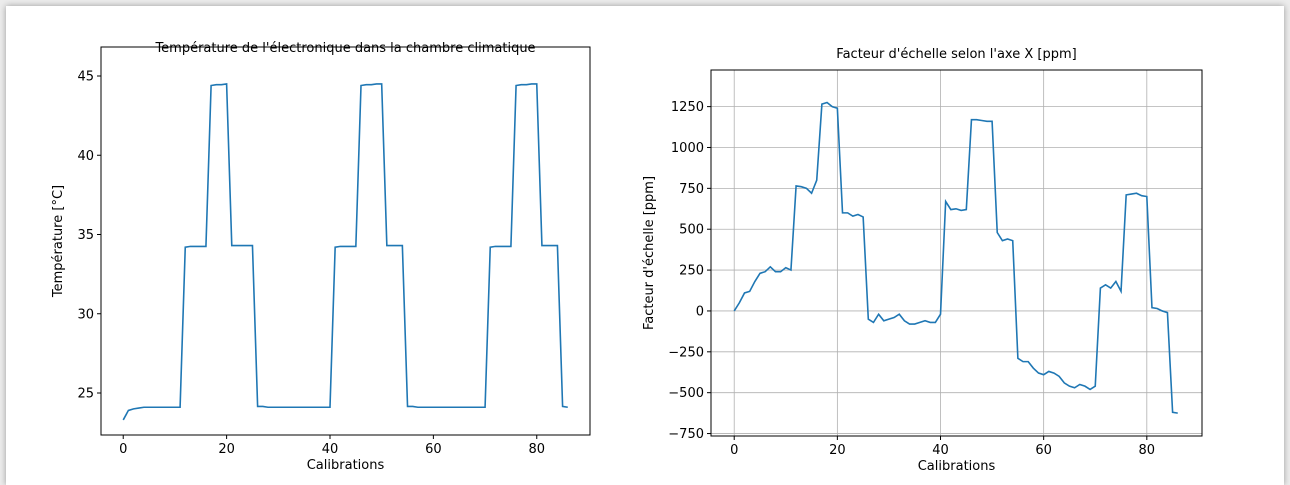  Describe the element at coordinates (85, 156) in the screenshot. I see `y-tick-label: 40` at that location.